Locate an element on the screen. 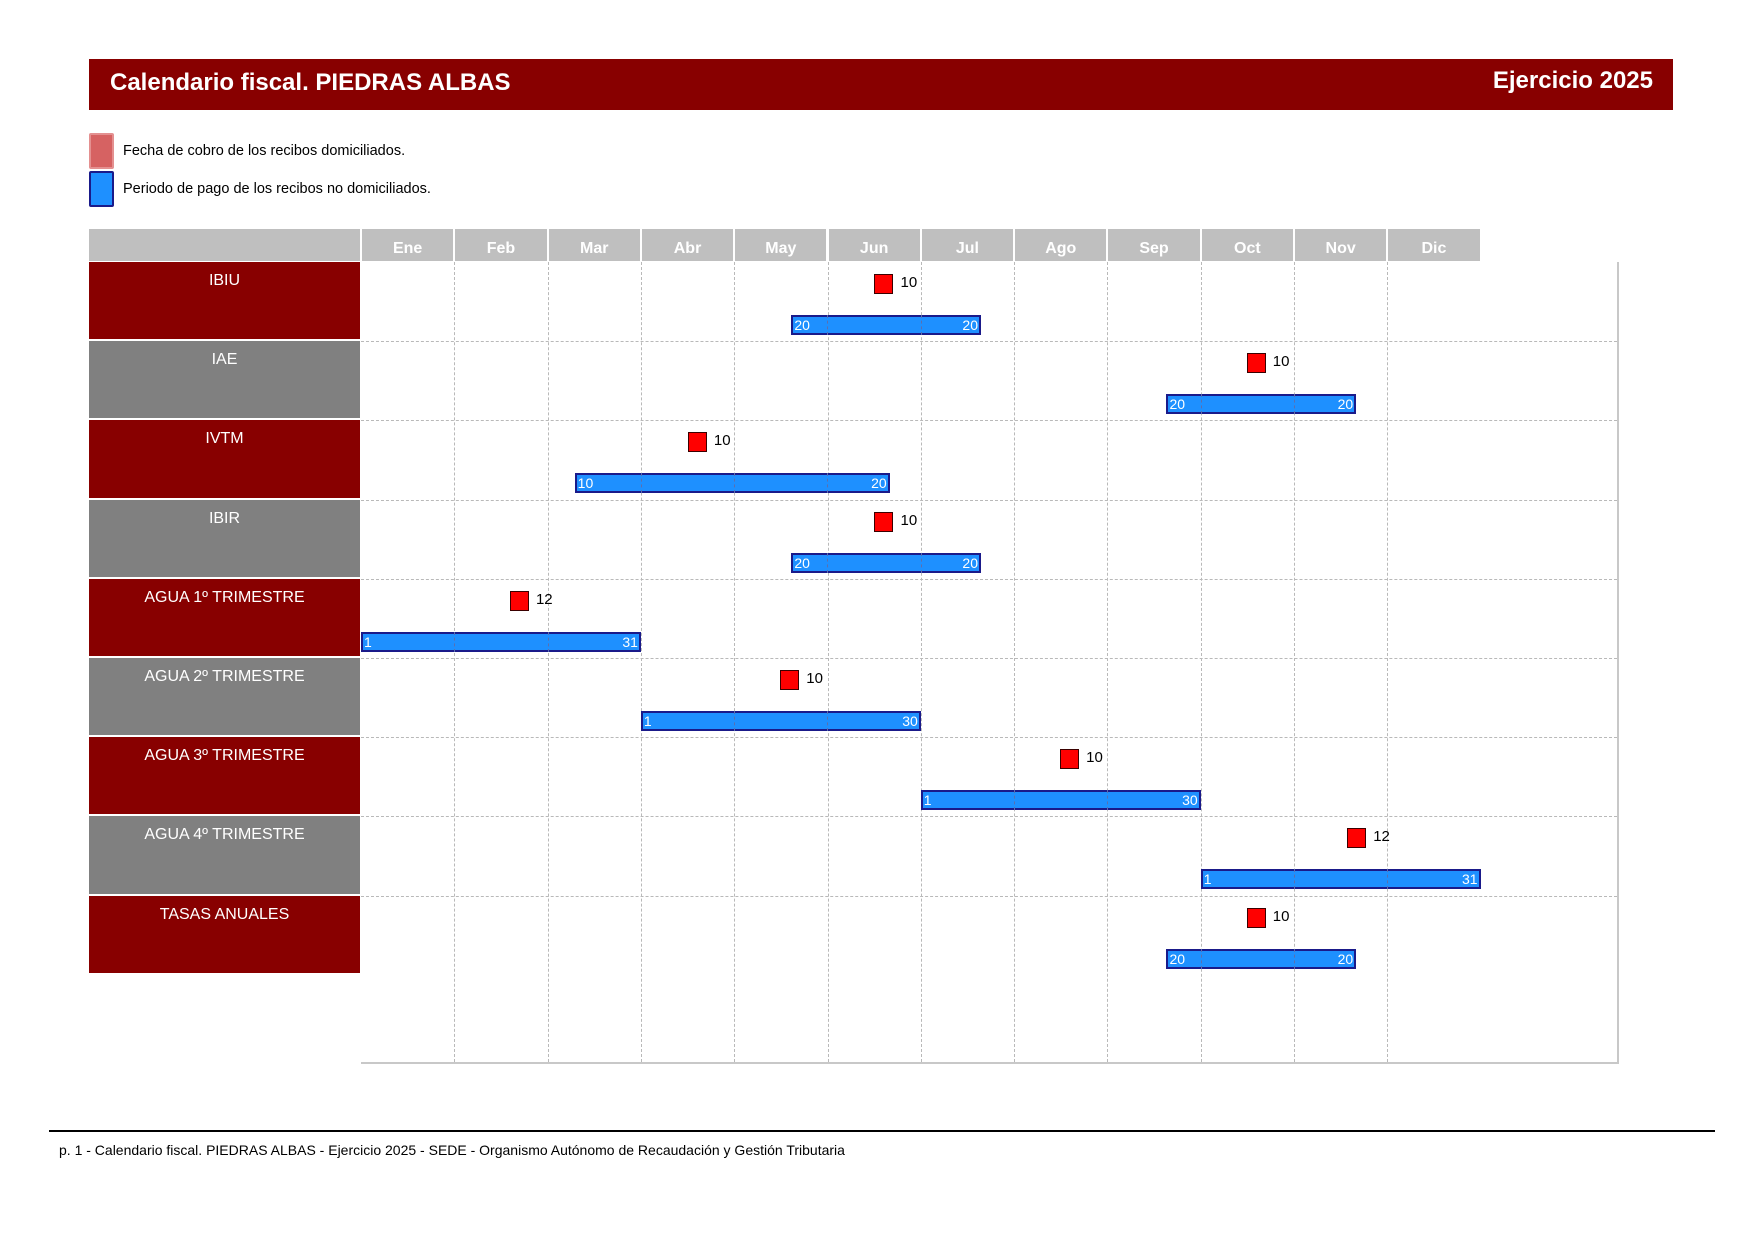 The image size is (1754, 1241). fiscal-year-label: Ejercicio 2025 is located at coordinates (1572, 80).